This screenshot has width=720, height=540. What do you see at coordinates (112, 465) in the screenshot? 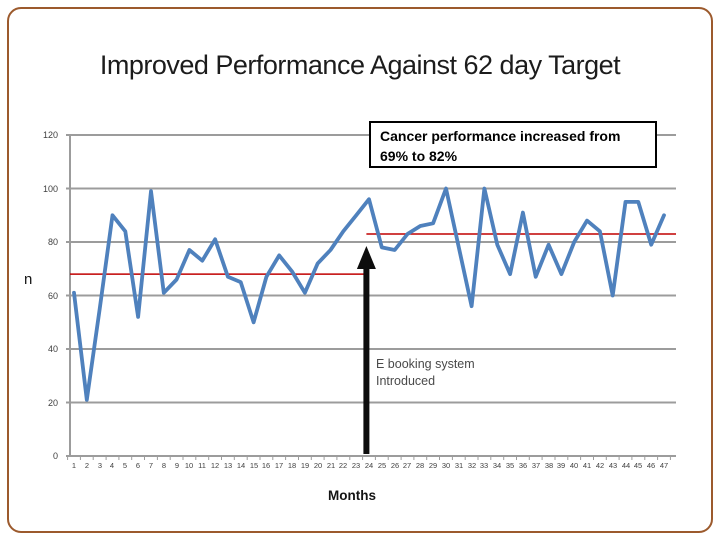
I see `x-tick-label: 4` at bounding box center [112, 465].